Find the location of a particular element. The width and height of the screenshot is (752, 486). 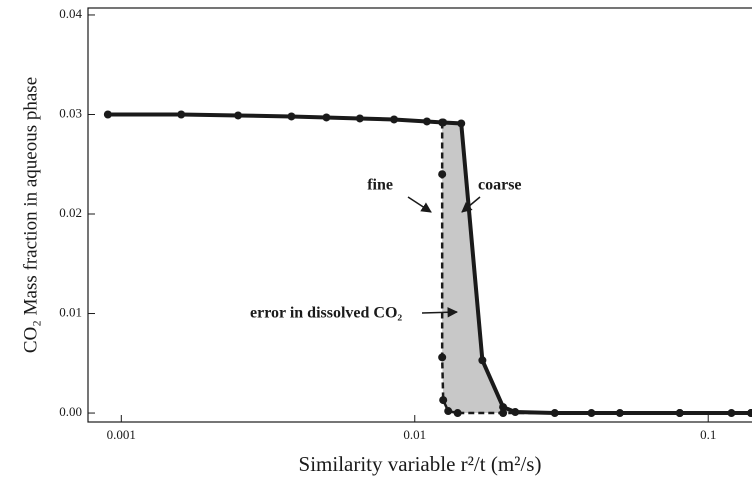

y-tick-label: 0.03 is located at coordinates (70, 112).